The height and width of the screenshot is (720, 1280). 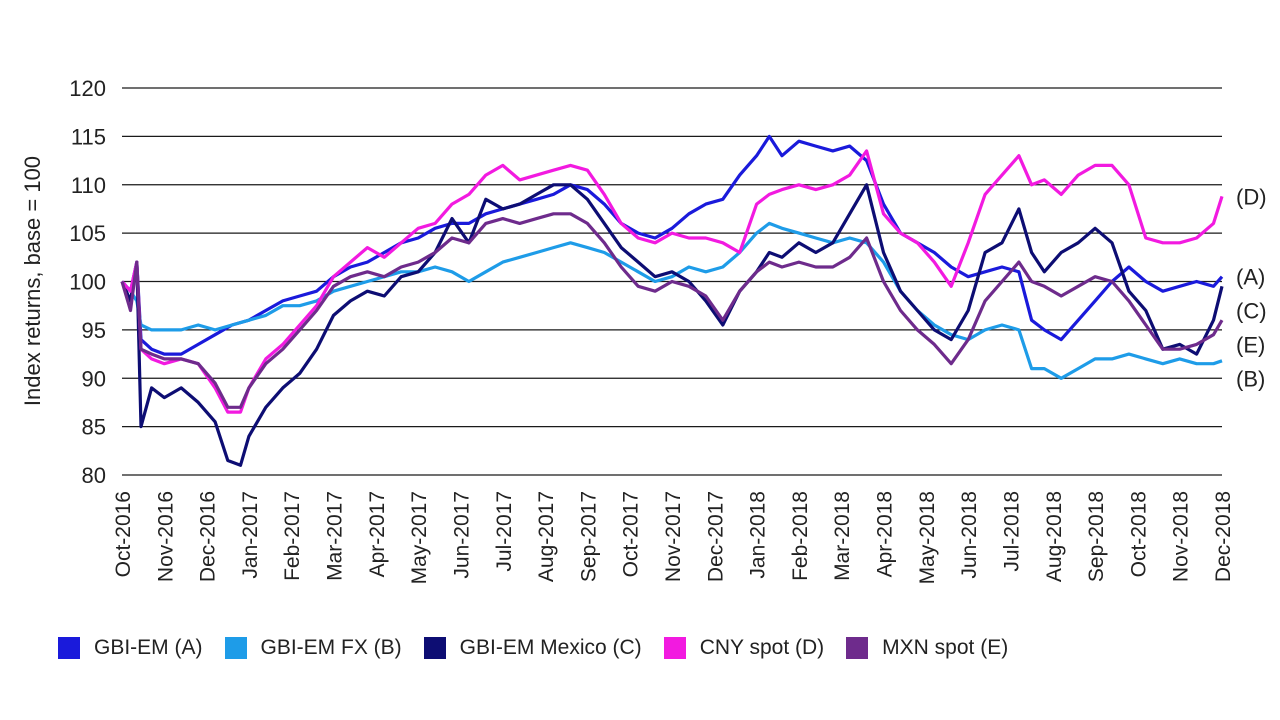 What do you see at coordinates (419, 537) in the screenshot?
I see `x-tick-label: May-2017` at bounding box center [419, 537].